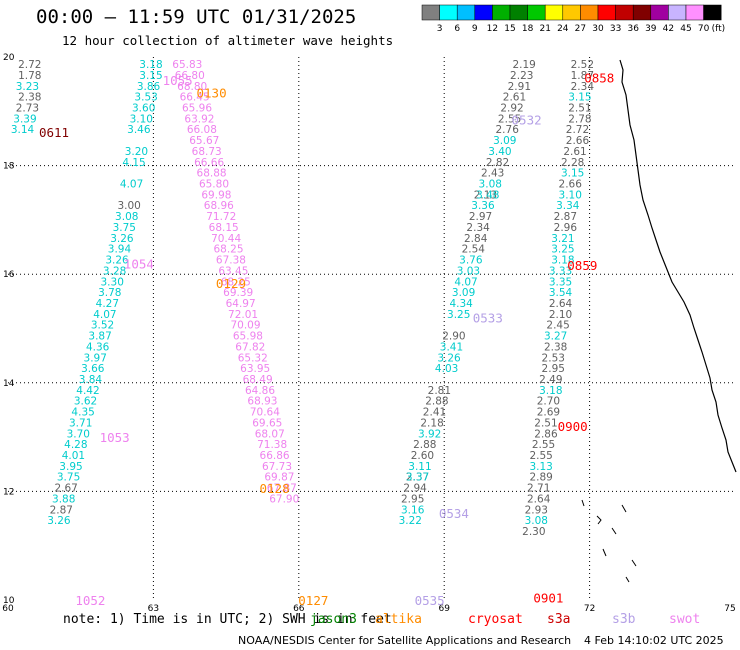  What do you see at coordinates (571, 185) in the screenshot?
I see `wave-height-label: 2.66` at bounding box center [571, 185].